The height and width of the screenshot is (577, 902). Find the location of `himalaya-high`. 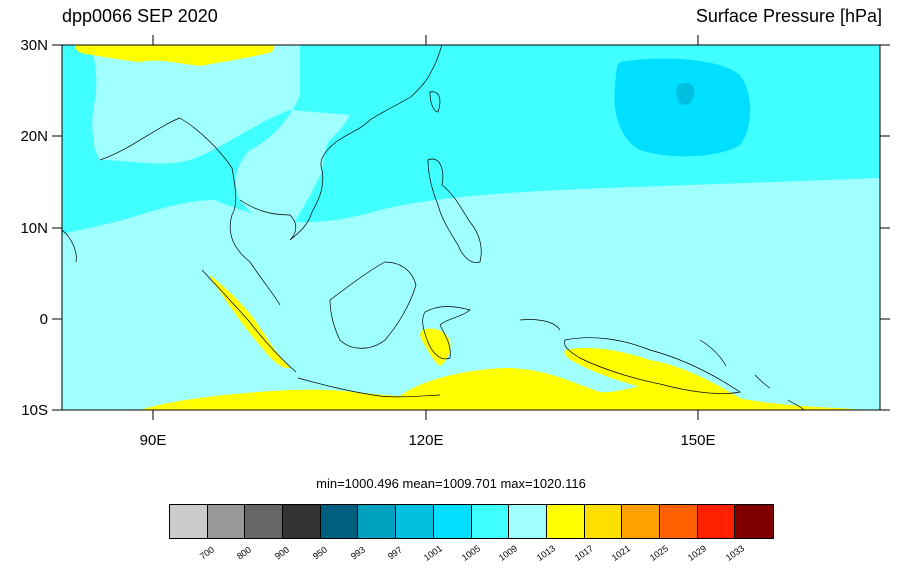

himalaya-high is located at coordinates (175, 55).